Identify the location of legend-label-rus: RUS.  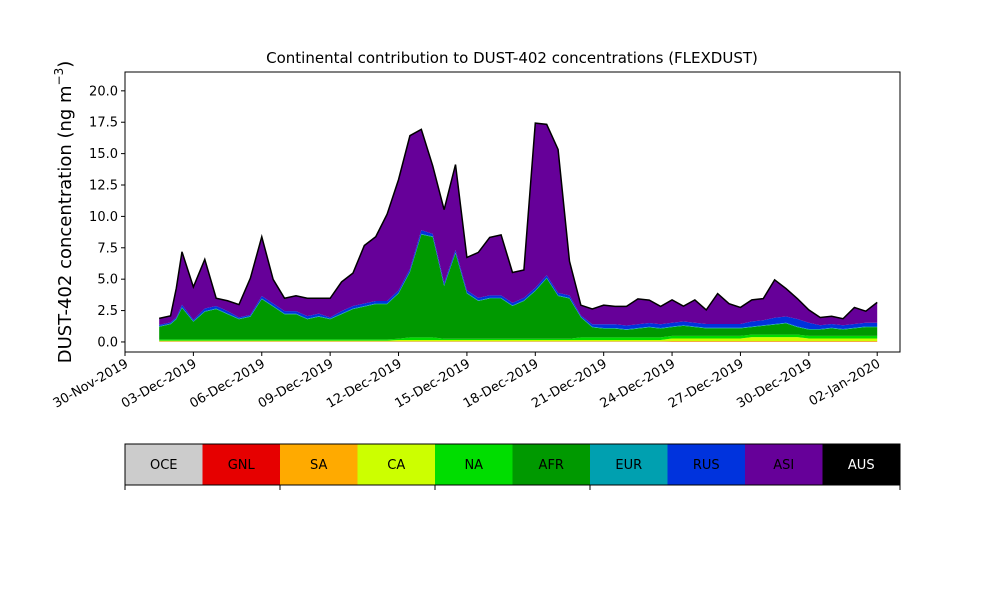
(706, 465).